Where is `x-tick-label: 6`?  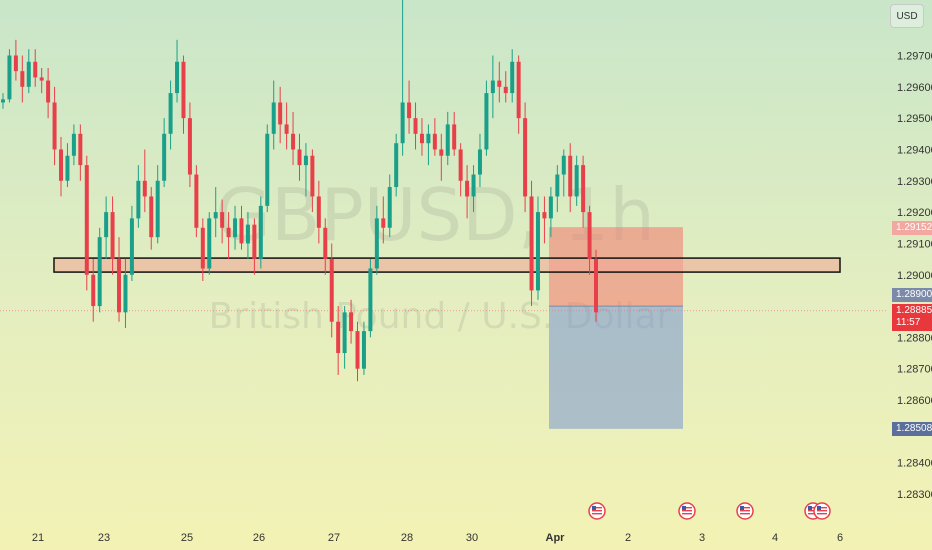
x-tick-label: 6 is located at coordinates (840, 538).